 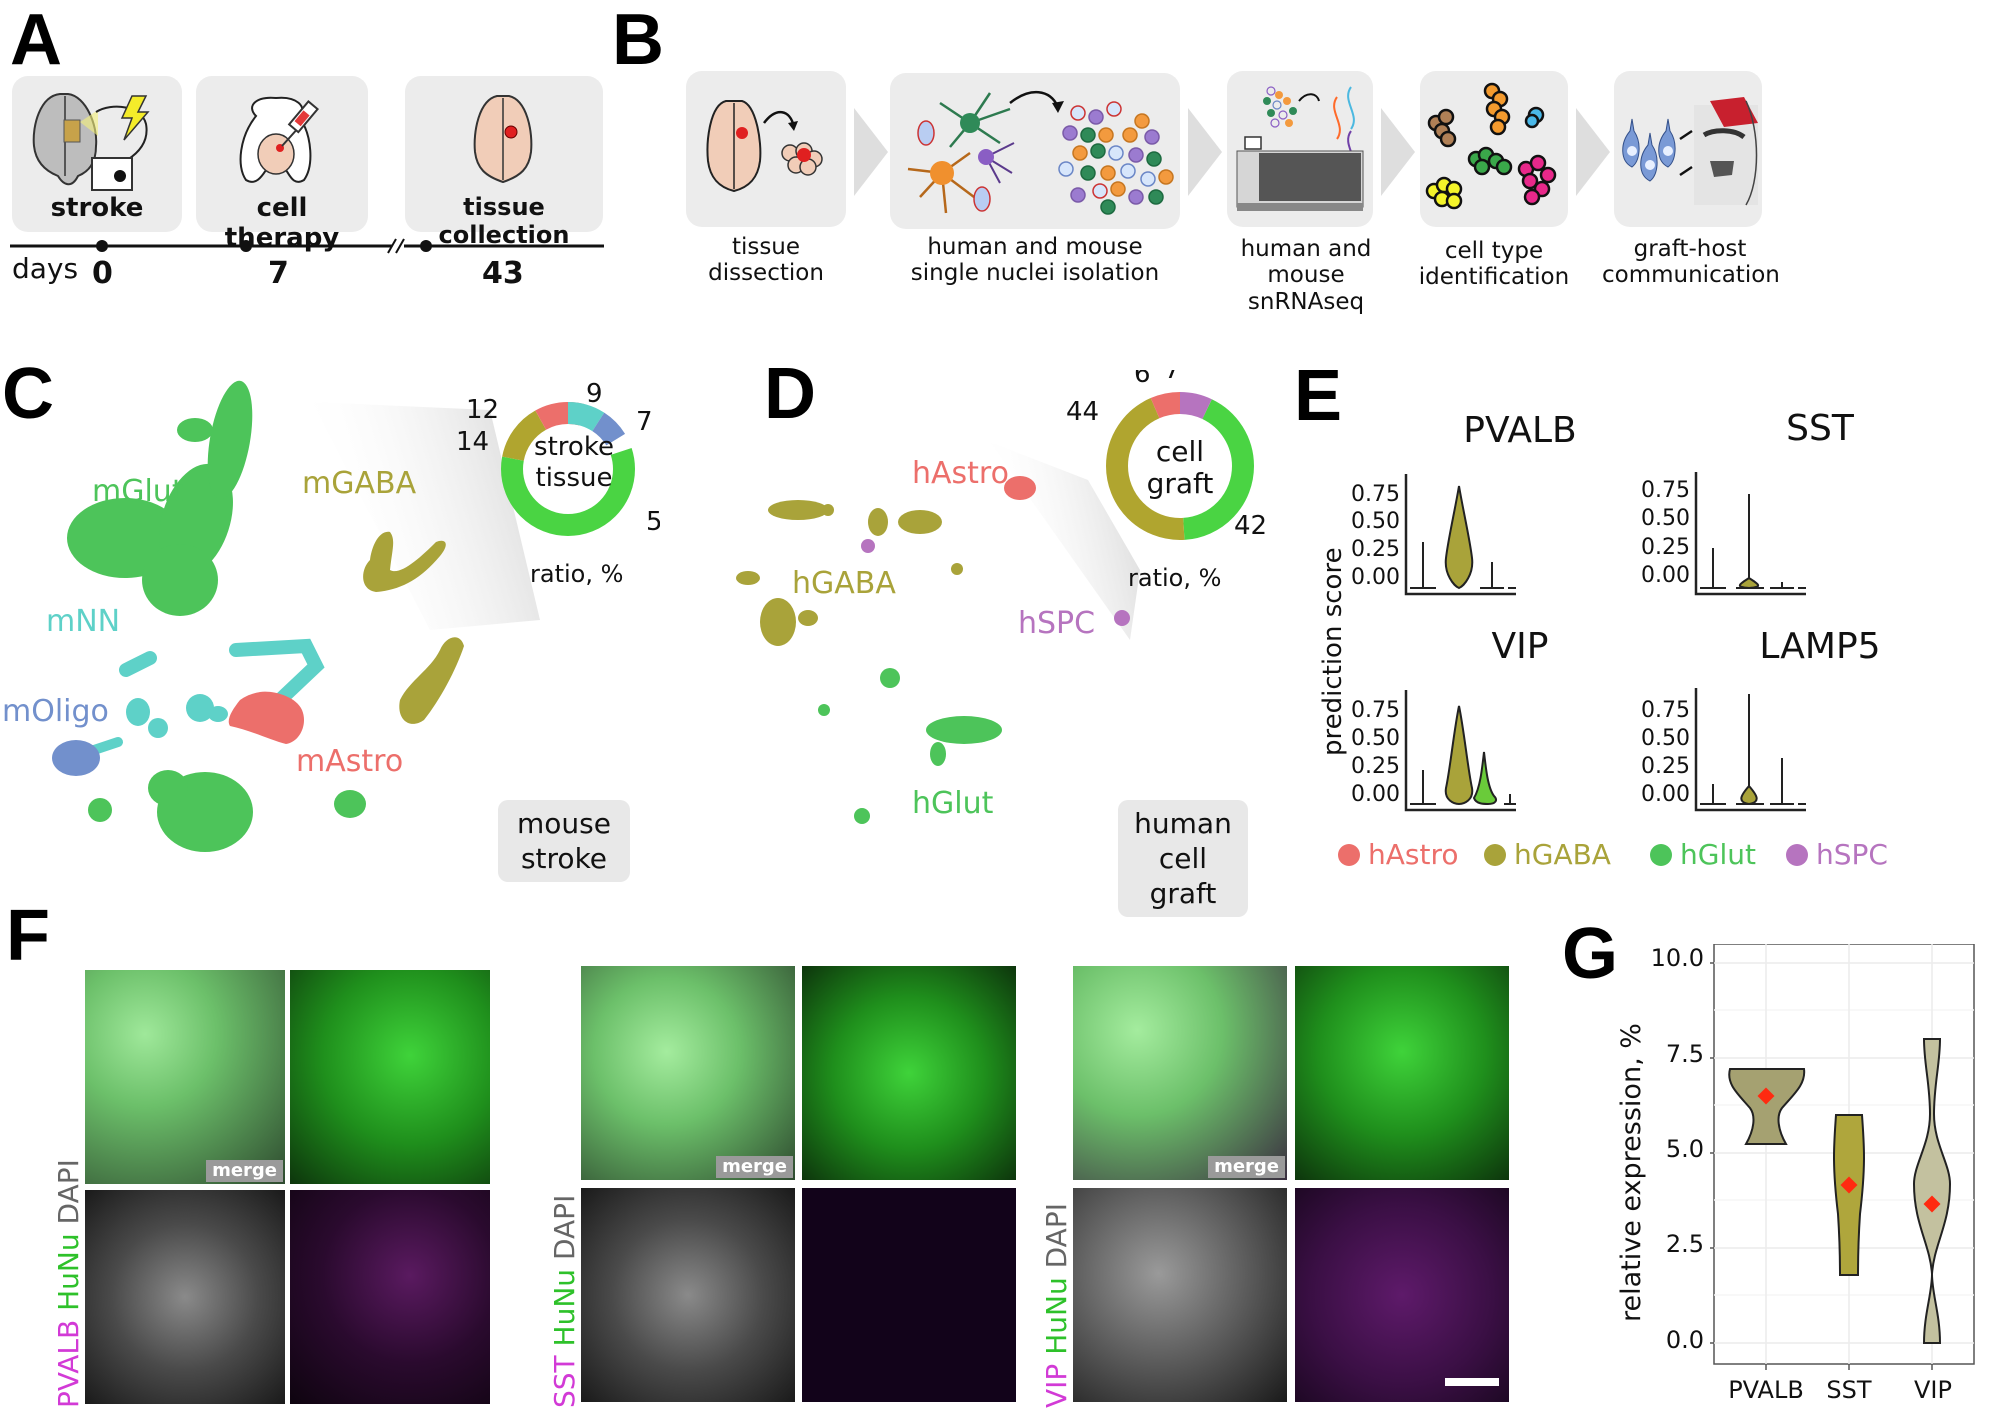 I want to click on tag-line-1: mouse, so click(x=564, y=823).